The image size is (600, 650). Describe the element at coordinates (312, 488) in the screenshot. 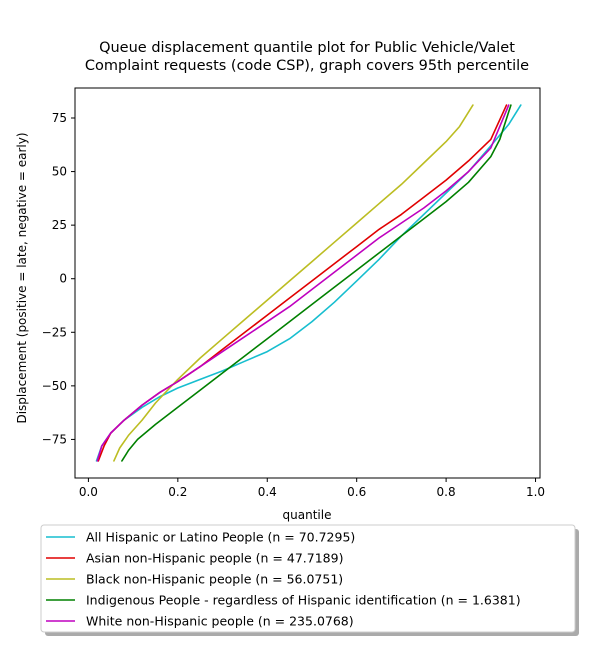

I see `x-axis: 0.0 0.2 0.4 0.6 0.8 1.0` at that location.